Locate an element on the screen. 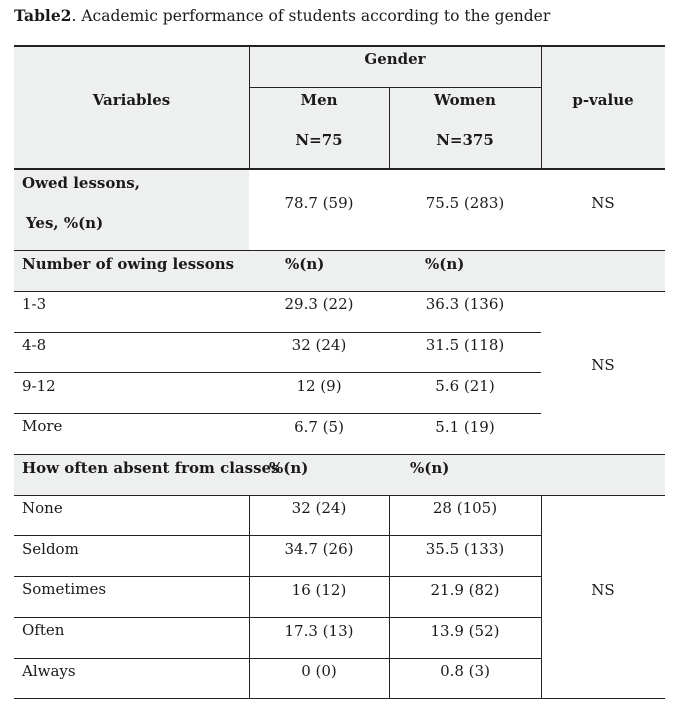 The height and width of the screenshot is (711, 677). owing-row-4-label: More is located at coordinates (42, 426).